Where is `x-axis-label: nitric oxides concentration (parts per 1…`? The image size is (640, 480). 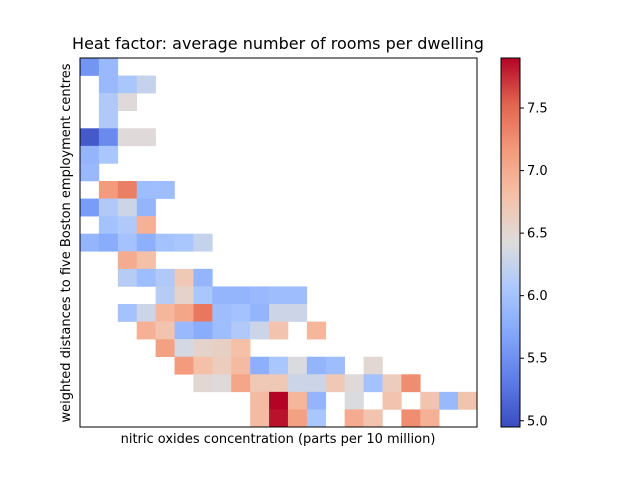
x-axis-label: nitric oxides concentration (parts per 1… is located at coordinates (278, 439).